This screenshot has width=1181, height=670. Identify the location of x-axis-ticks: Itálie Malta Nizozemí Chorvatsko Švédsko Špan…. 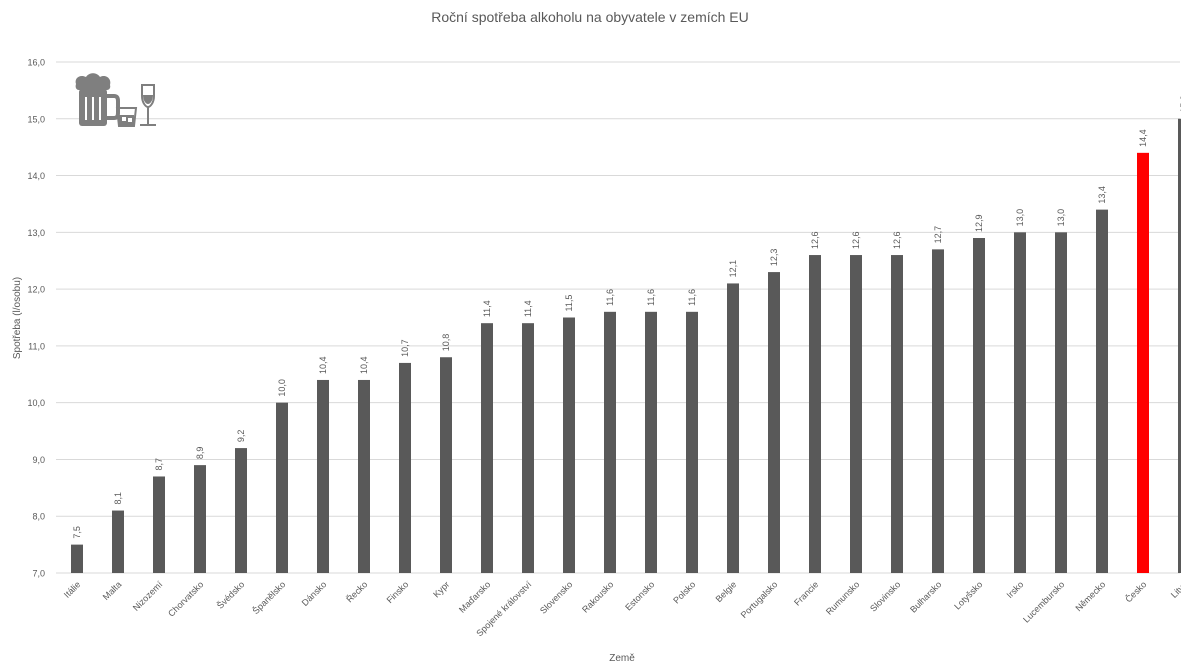
(621, 608).